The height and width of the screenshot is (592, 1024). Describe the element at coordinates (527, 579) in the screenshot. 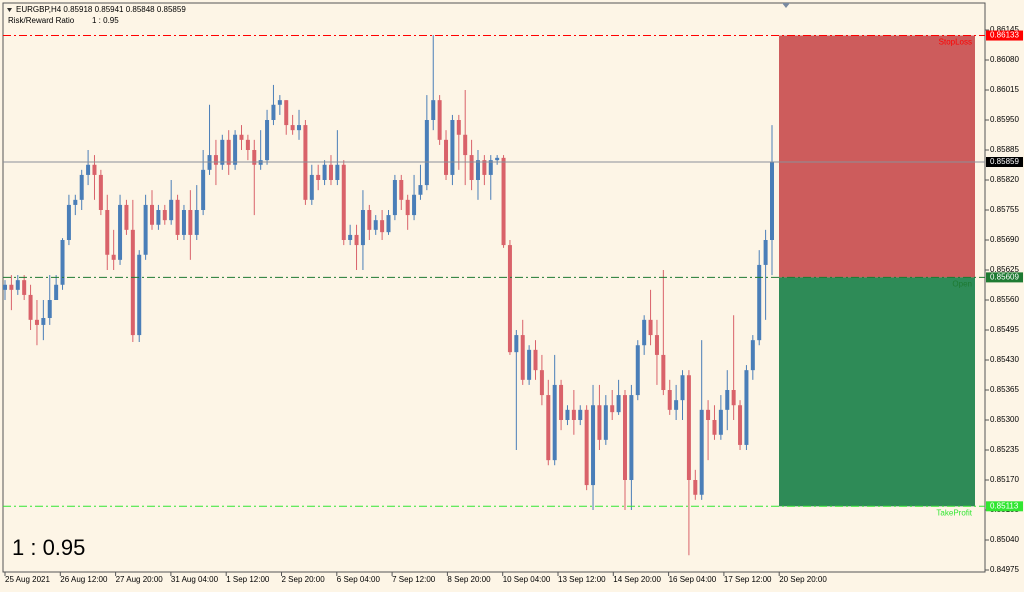

I see `x-tick-label: 10 Sep 04:00` at that location.